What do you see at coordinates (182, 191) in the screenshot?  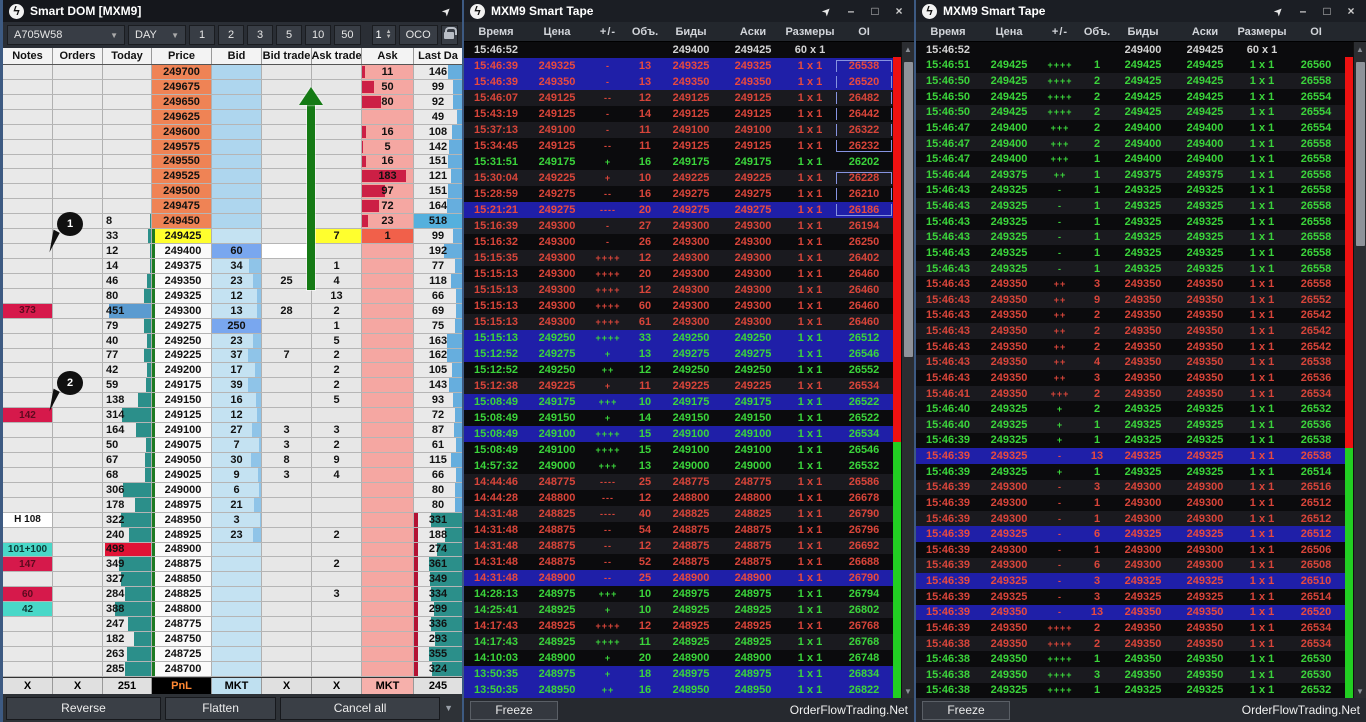 I see `price-cell: 249500` at bounding box center [182, 191].